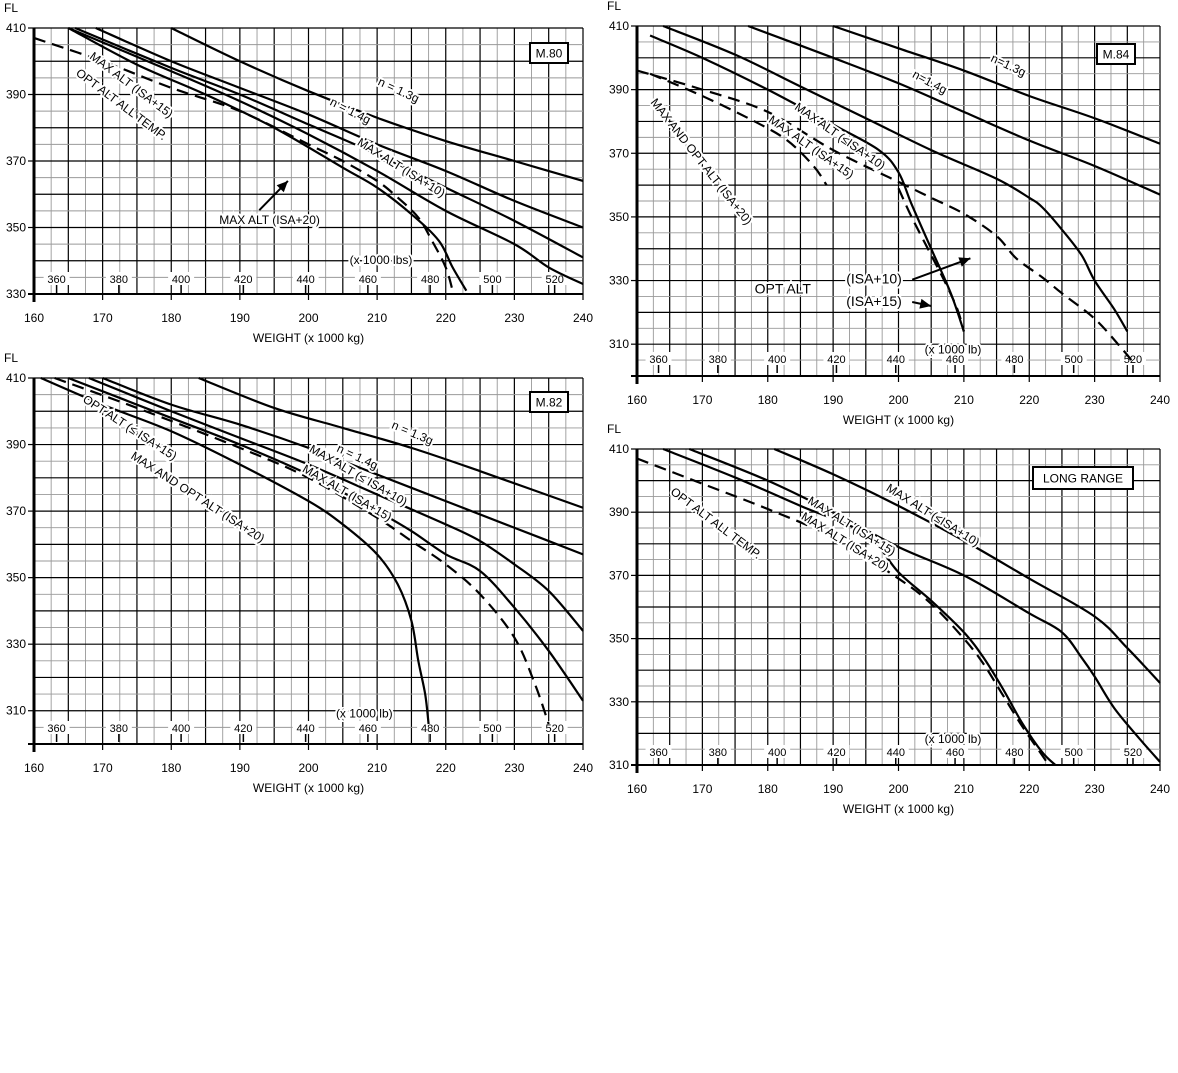 This screenshot has width=1178, height=1073. Describe the element at coordinates (243, 280) in the screenshot. I see `lb-tick-label: 420` at that location.